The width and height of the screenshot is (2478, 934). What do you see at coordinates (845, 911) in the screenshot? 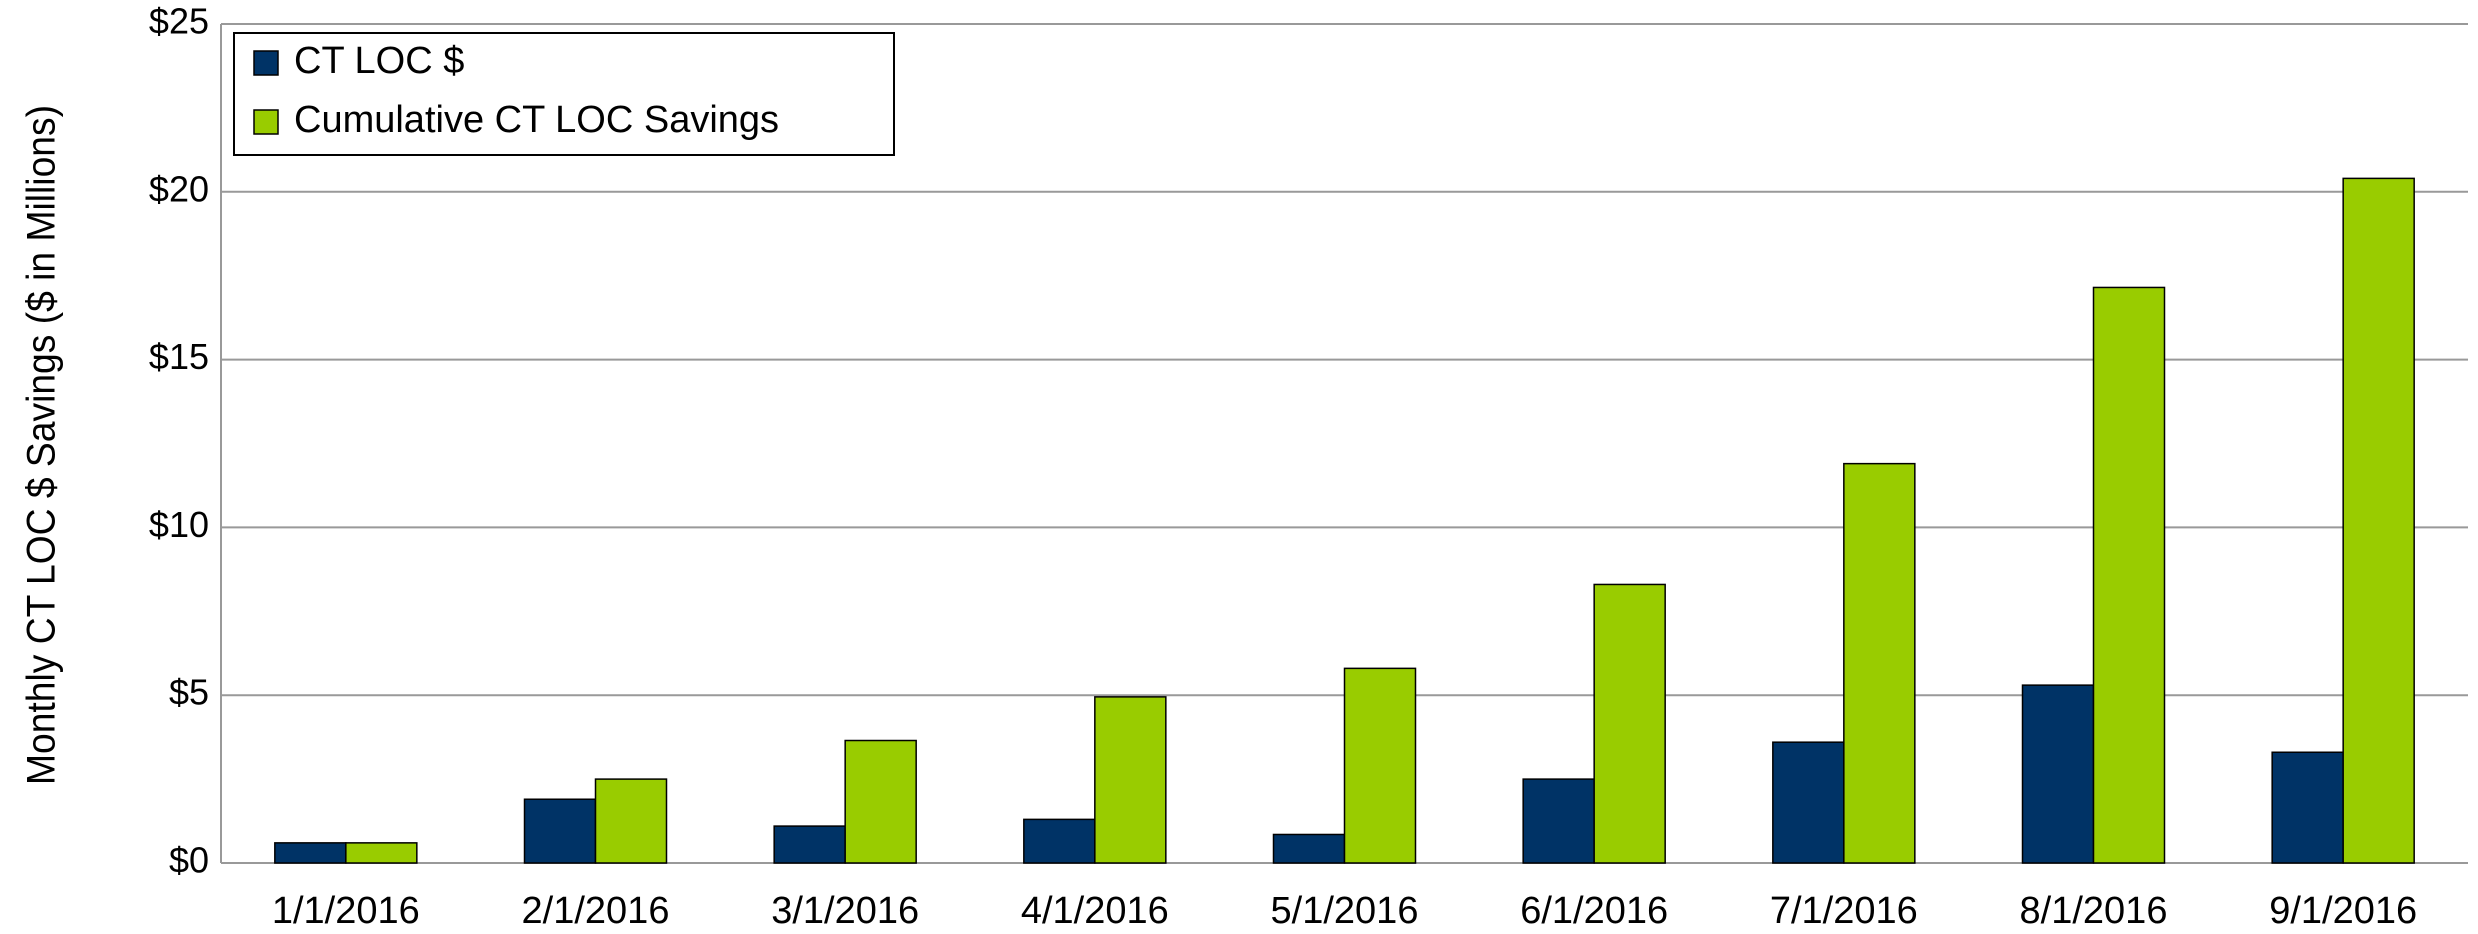
I see `x-tick-label: 3/1/2016` at bounding box center [845, 911].